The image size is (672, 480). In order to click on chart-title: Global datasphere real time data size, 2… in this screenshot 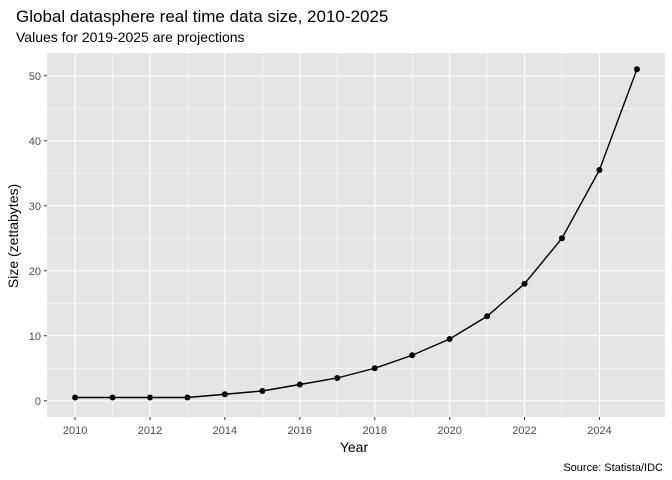, I will do `click(202, 16)`.